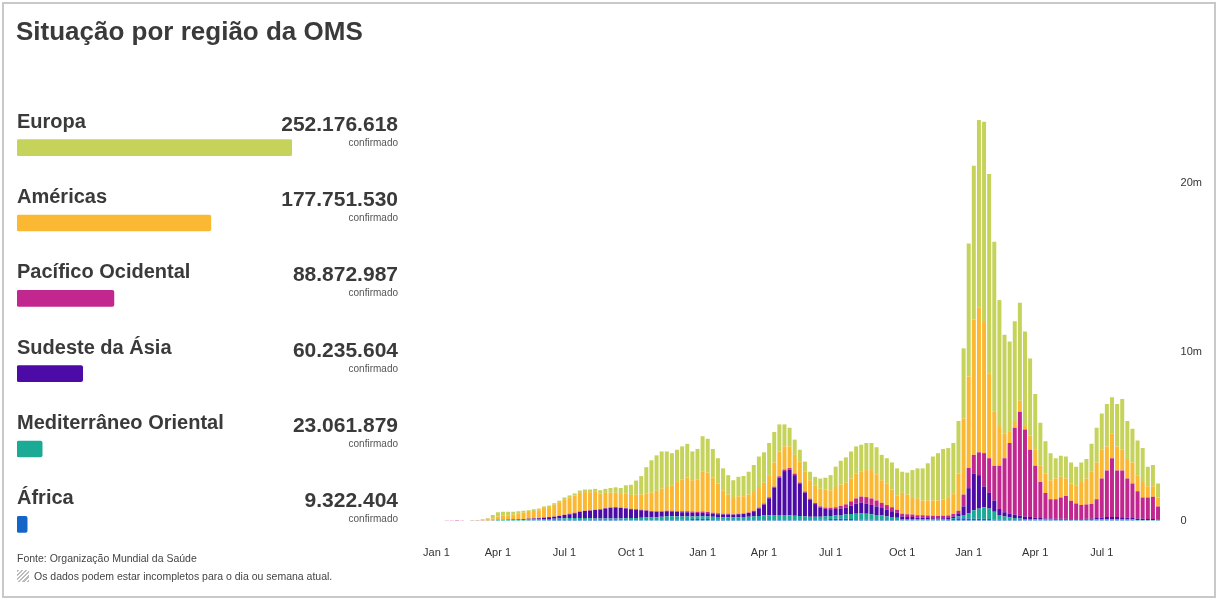 The width and height of the screenshot is (1222, 603). What do you see at coordinates (183, 576) in the screenshot?
I see `text: Os dados podem estar incompletos para o dia ou semana atual.` at bounding box center [183, 576].